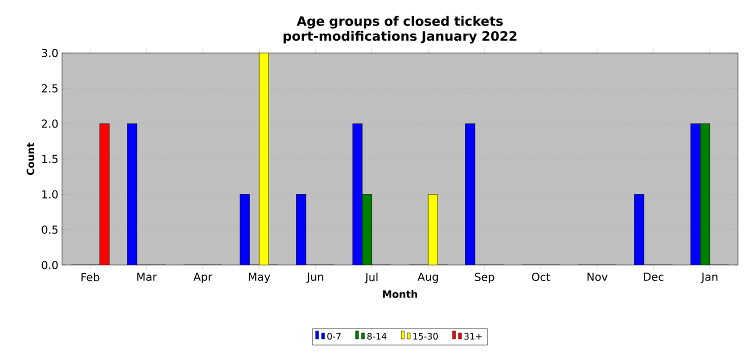 The image size is (747, 361). Describe the element at coordinates (428, 278) in the screenshot. I see `x-tick-label: Aug` at that location.